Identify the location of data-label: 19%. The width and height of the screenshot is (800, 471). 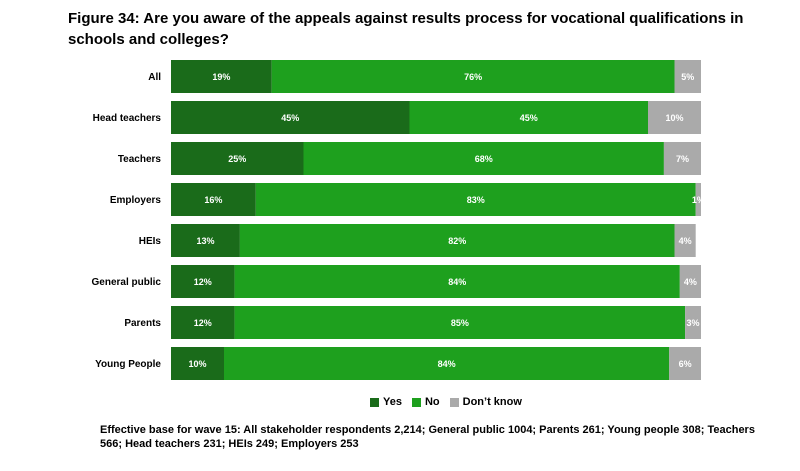
(221, 77).